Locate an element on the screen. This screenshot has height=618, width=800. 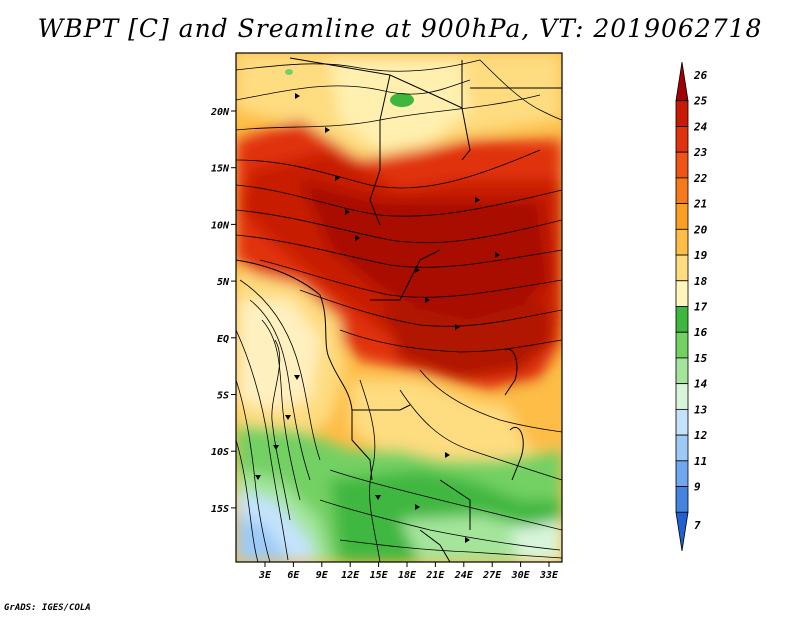
grads-credit: GrADS: IGES/COLA is located at coordinates (47, 608).